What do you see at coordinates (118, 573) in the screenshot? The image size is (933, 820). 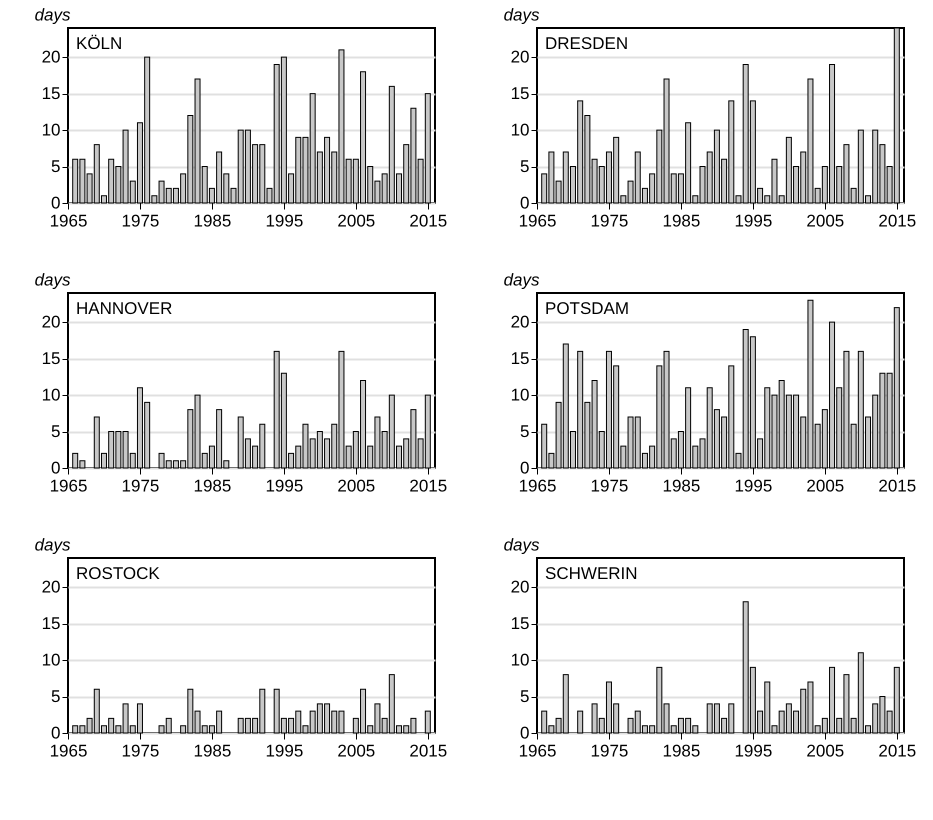 I see `chart-title: ROSTOCK` at bounding box center [118, 573].